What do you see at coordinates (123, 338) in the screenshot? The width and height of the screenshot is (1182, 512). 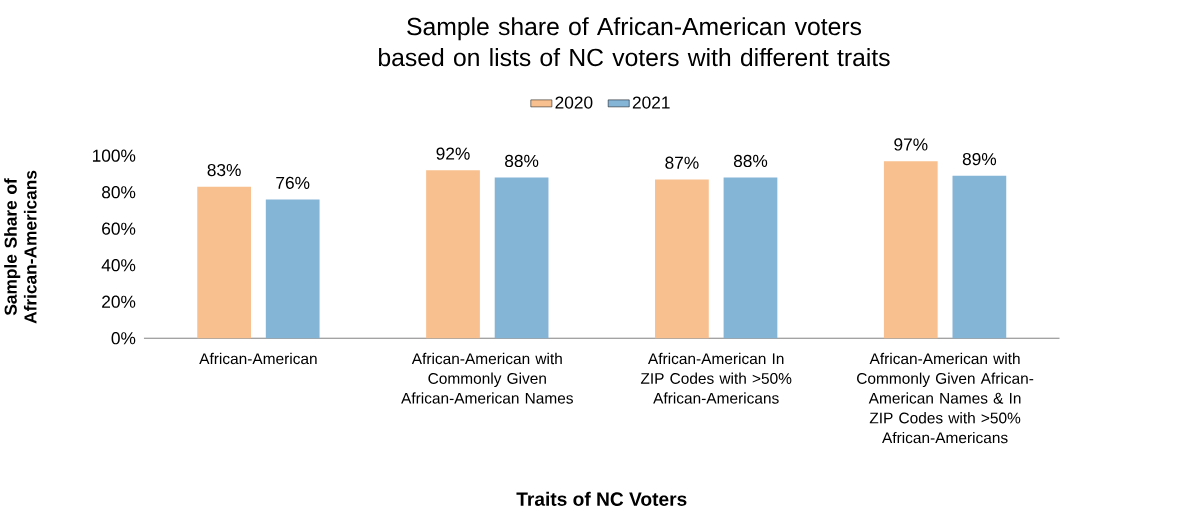 I see `y-tick-label: 0%` at bounding box center [123, 338].